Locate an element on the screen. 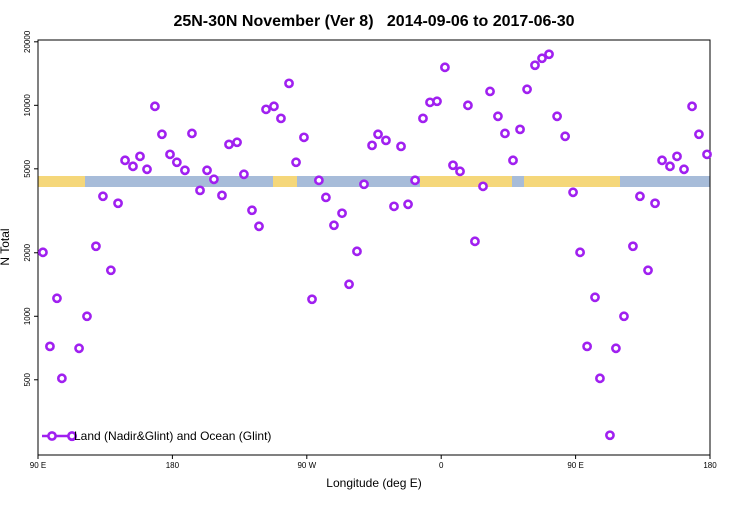 The width and height of the screenshot is (750, 505). ocean-band is located at coordinates (374, 181).